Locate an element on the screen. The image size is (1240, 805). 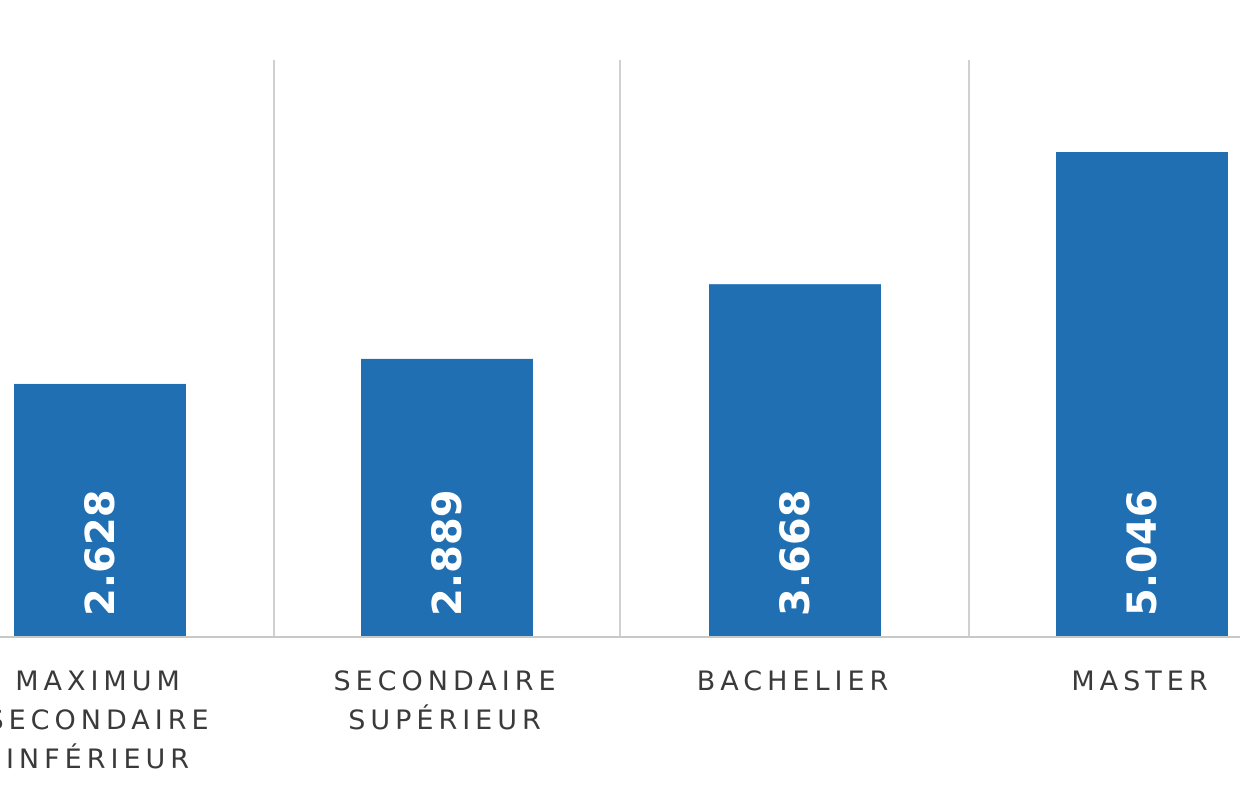
value-label-2: 2.889 is located at coordinates (448, 552).